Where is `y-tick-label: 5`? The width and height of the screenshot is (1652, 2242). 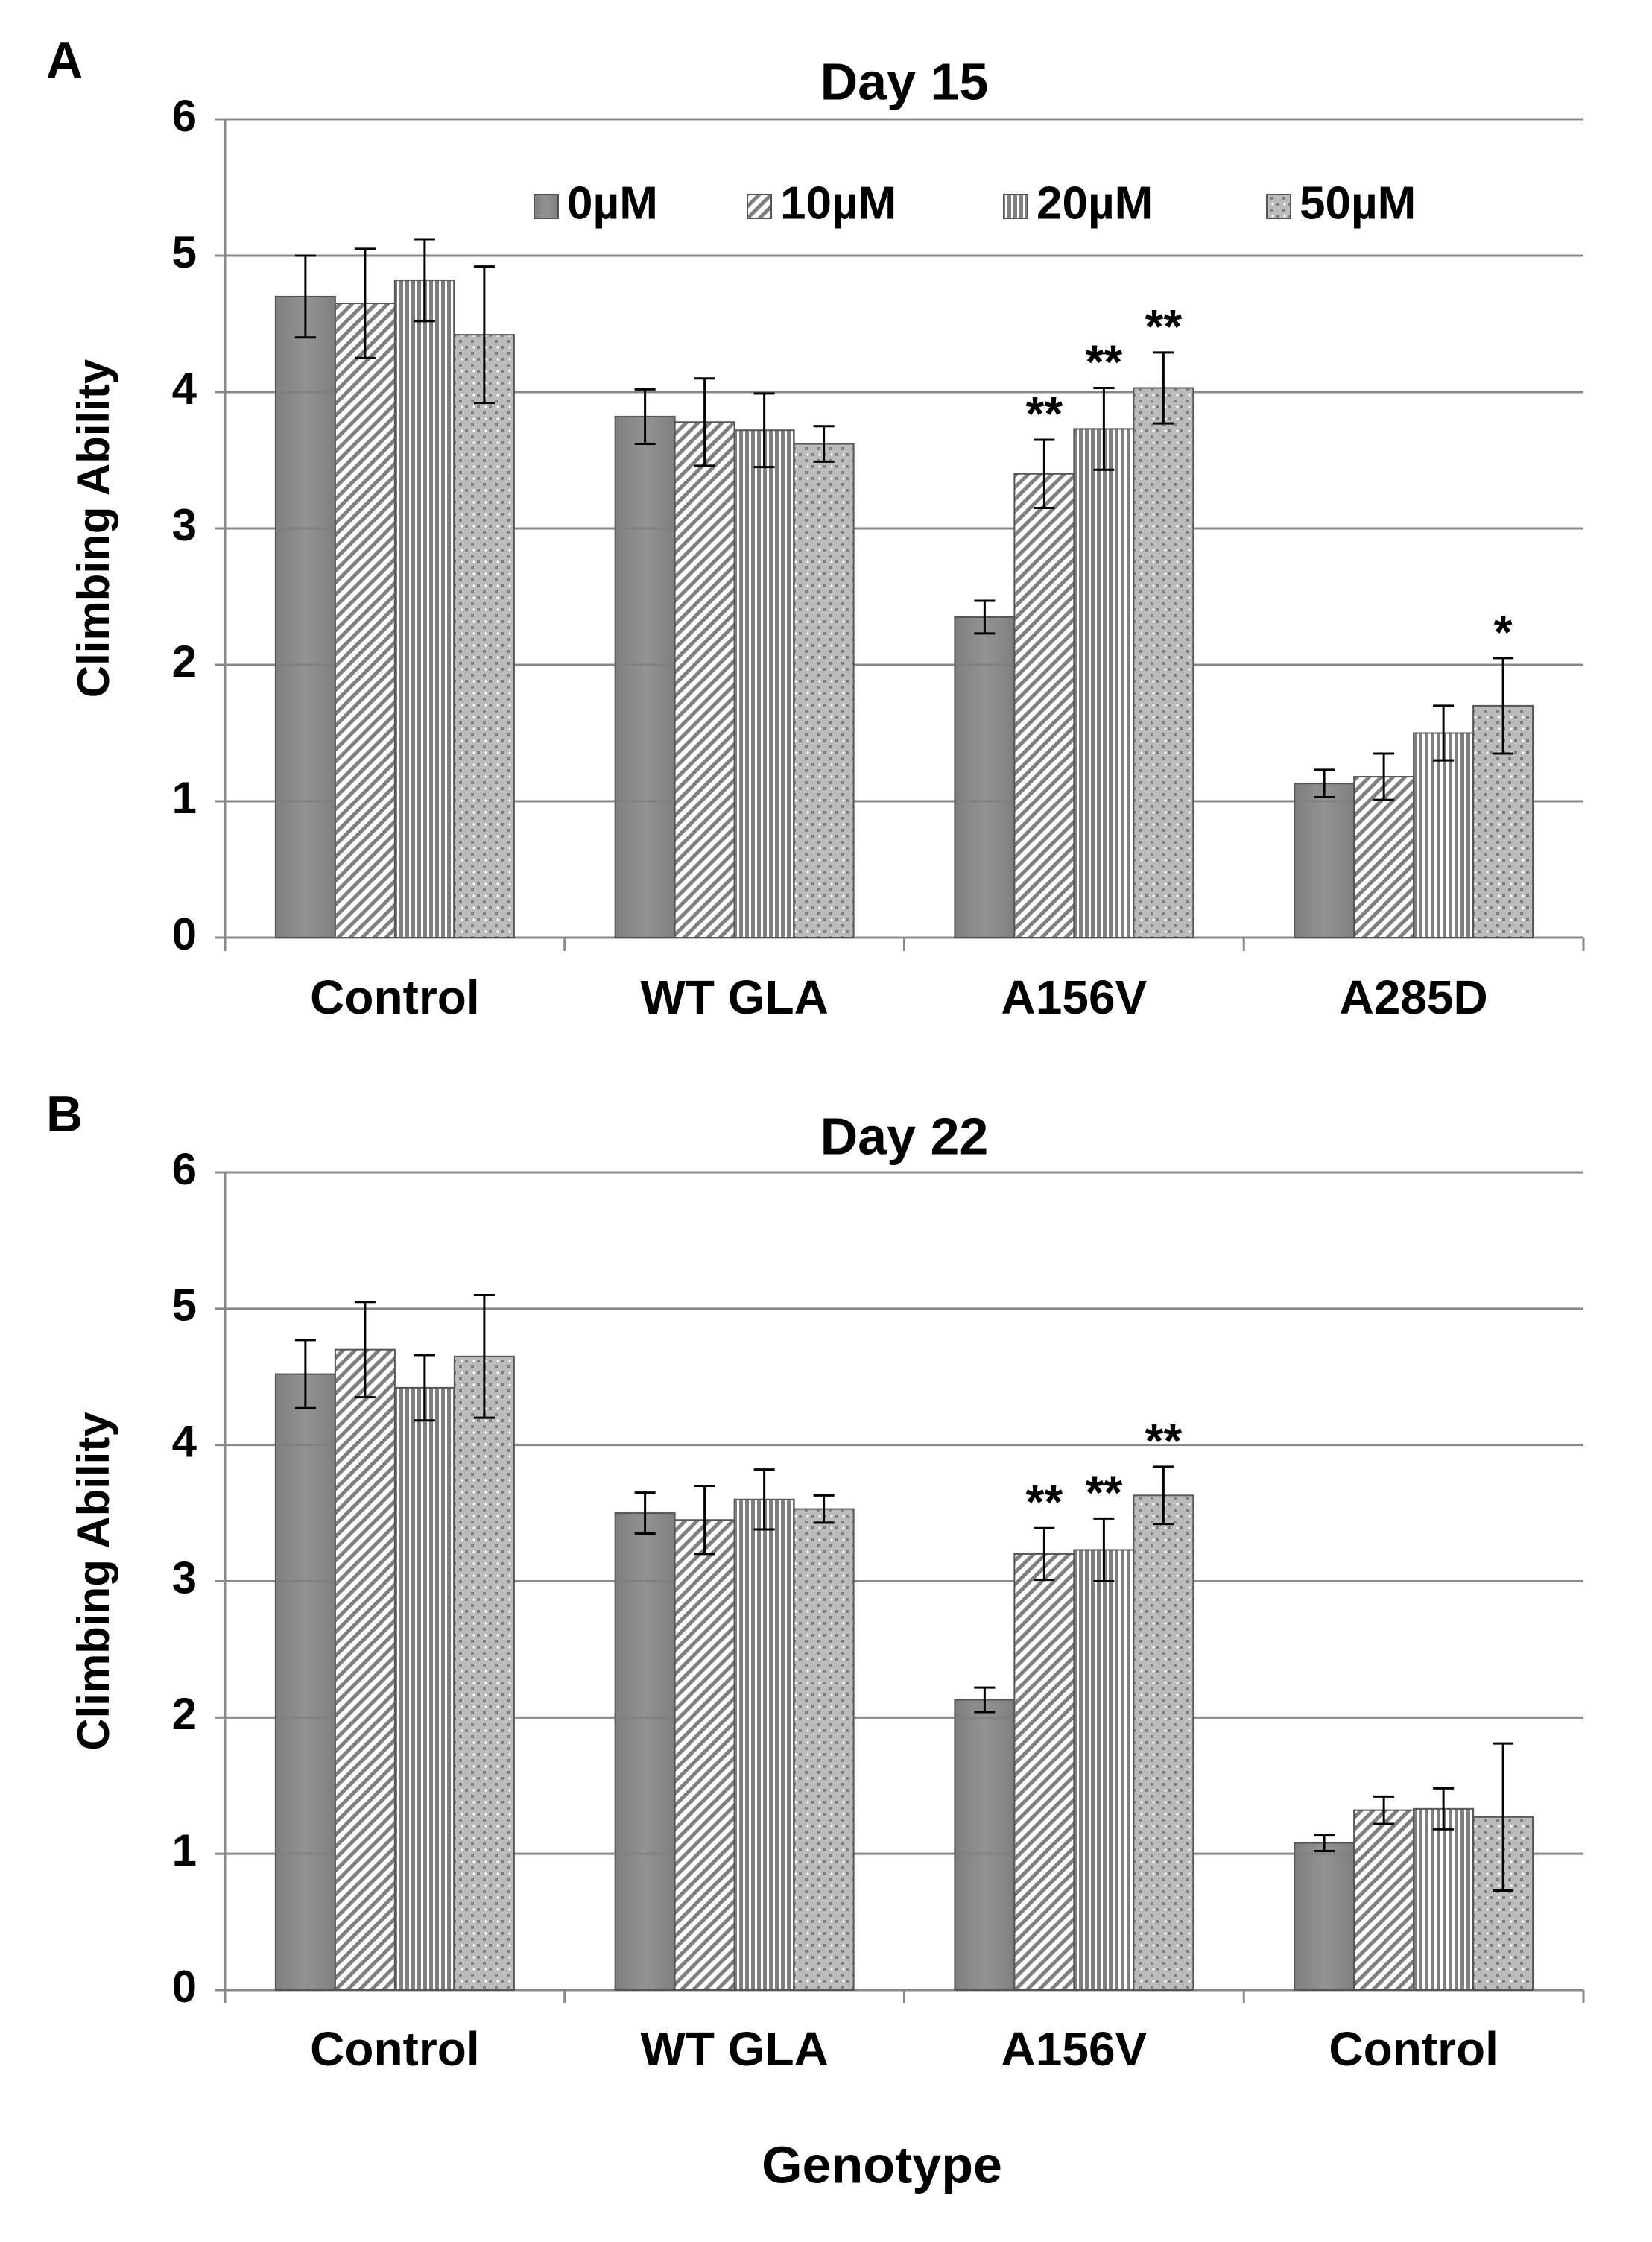 y-tick-label: 5 is located at coordinates (185, 252).